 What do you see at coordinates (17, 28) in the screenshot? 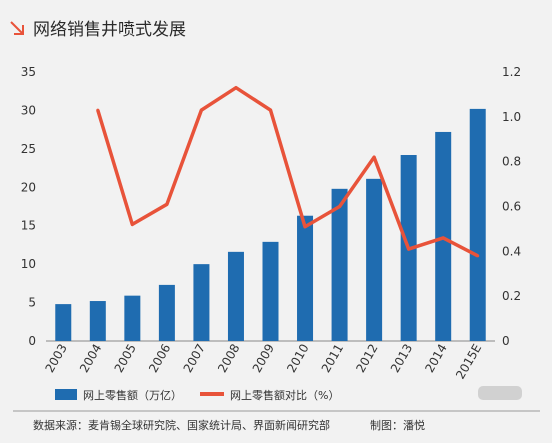
I see `arrow-down-right-icon` at bounding box center [17, 28].